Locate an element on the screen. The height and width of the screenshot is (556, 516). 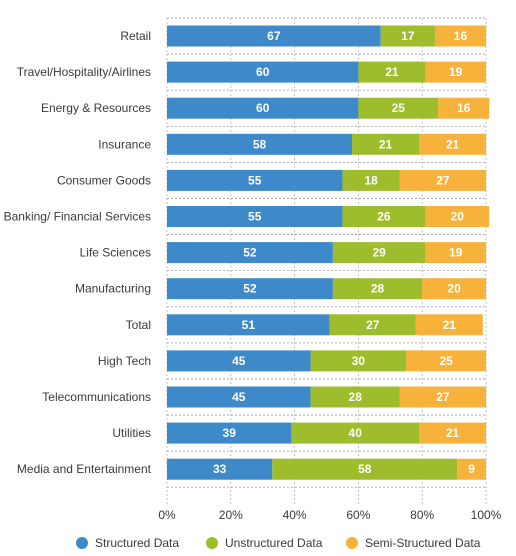
data-label: 40 is located at coordinates (356, 433).